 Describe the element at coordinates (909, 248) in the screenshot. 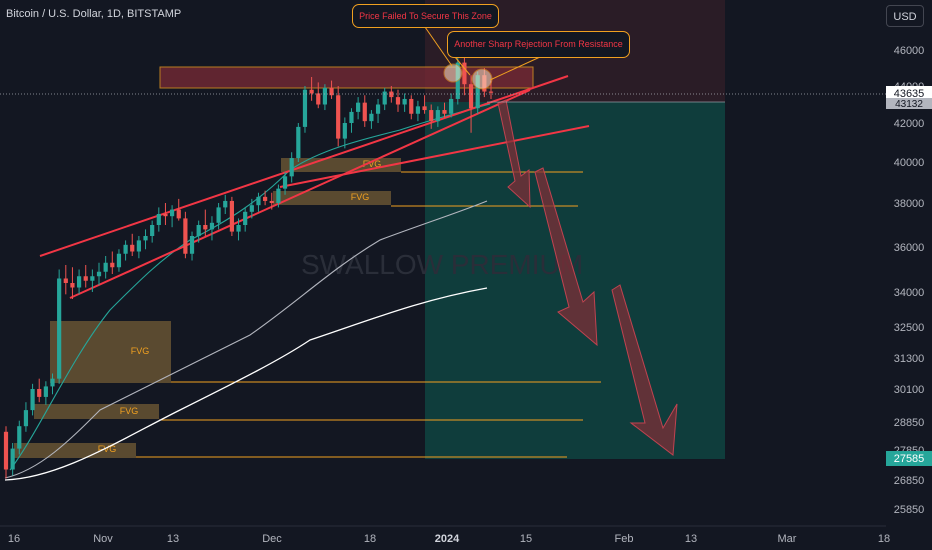

I see `price-tick-label: 36000` at that location.